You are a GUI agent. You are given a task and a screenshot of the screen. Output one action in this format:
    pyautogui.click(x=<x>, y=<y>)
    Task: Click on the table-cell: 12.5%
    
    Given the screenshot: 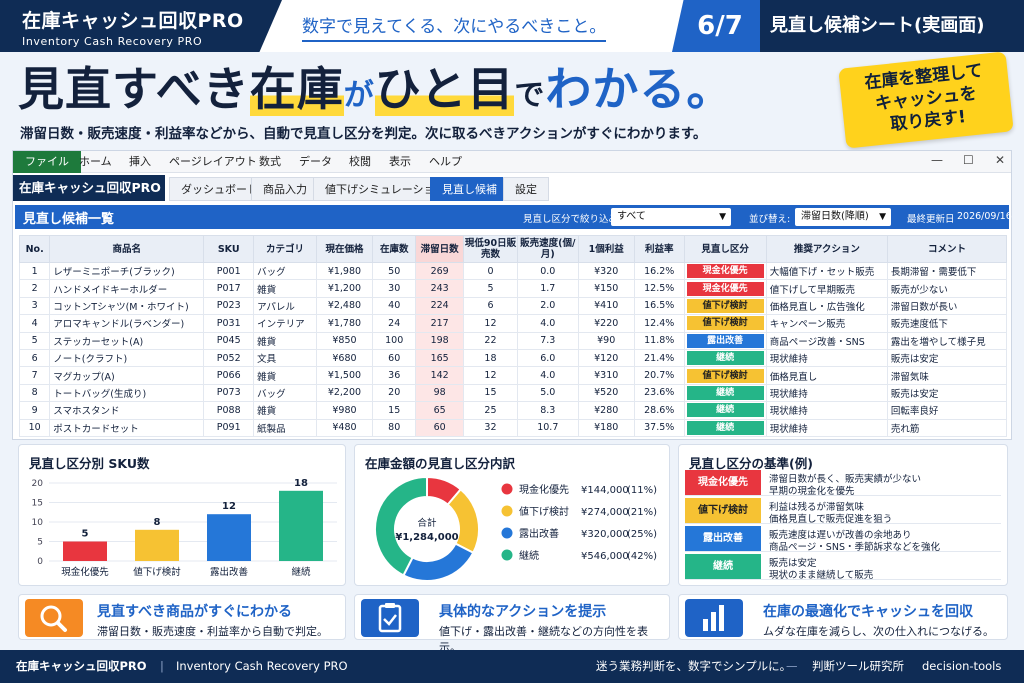 What is the action you would take?
    pyautogui.click(x=659, y=288)
    